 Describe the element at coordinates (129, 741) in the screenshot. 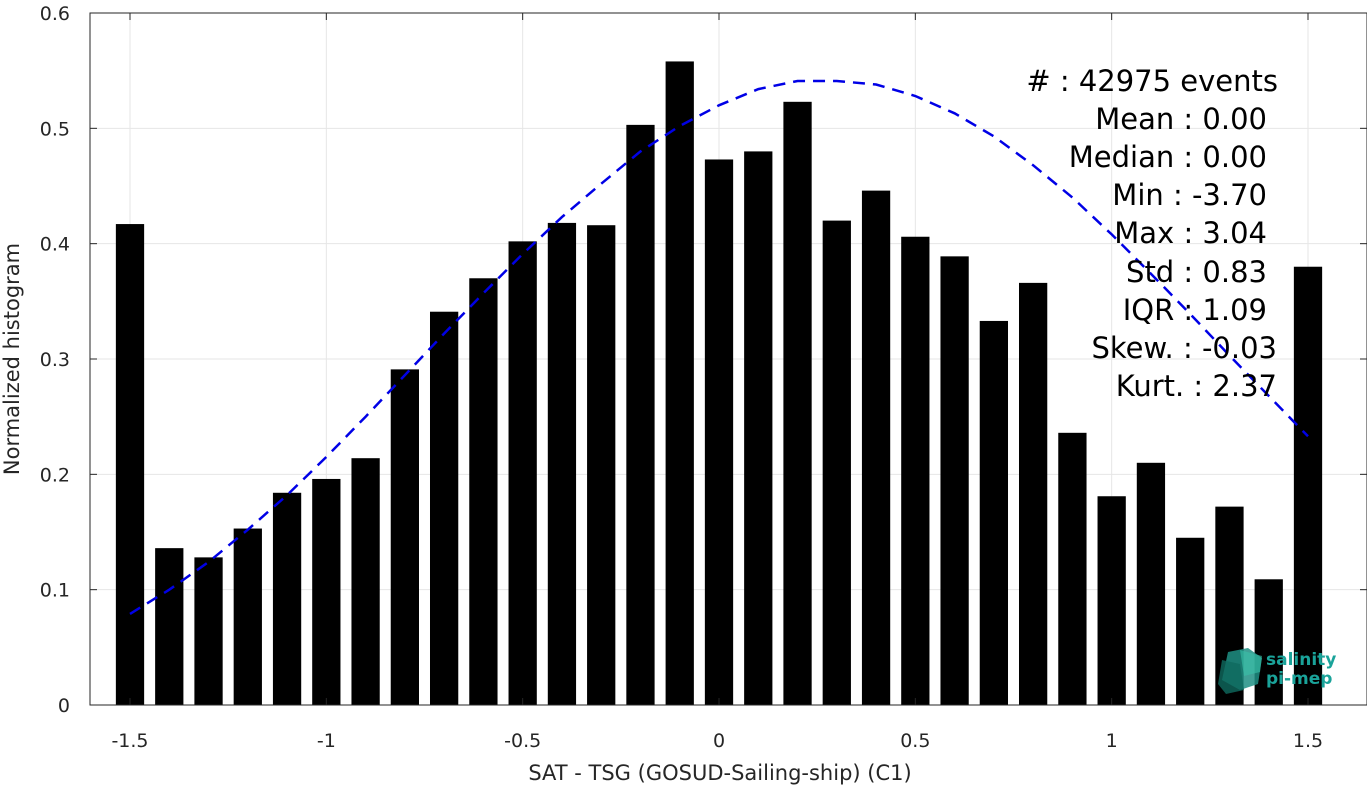

I see `x-tick-label: -1.5` at that location.